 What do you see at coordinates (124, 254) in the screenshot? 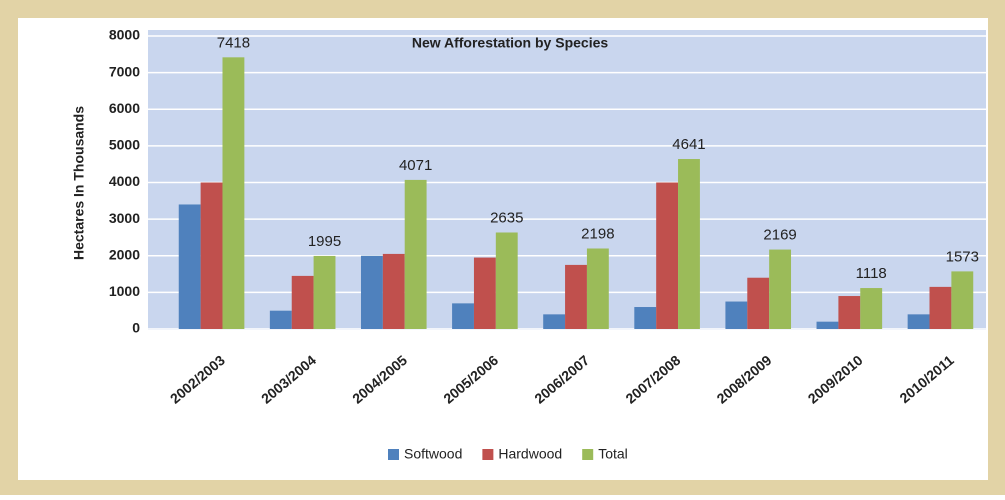
I see `y-tick-label: 2000` at bounding box center [124, 254].